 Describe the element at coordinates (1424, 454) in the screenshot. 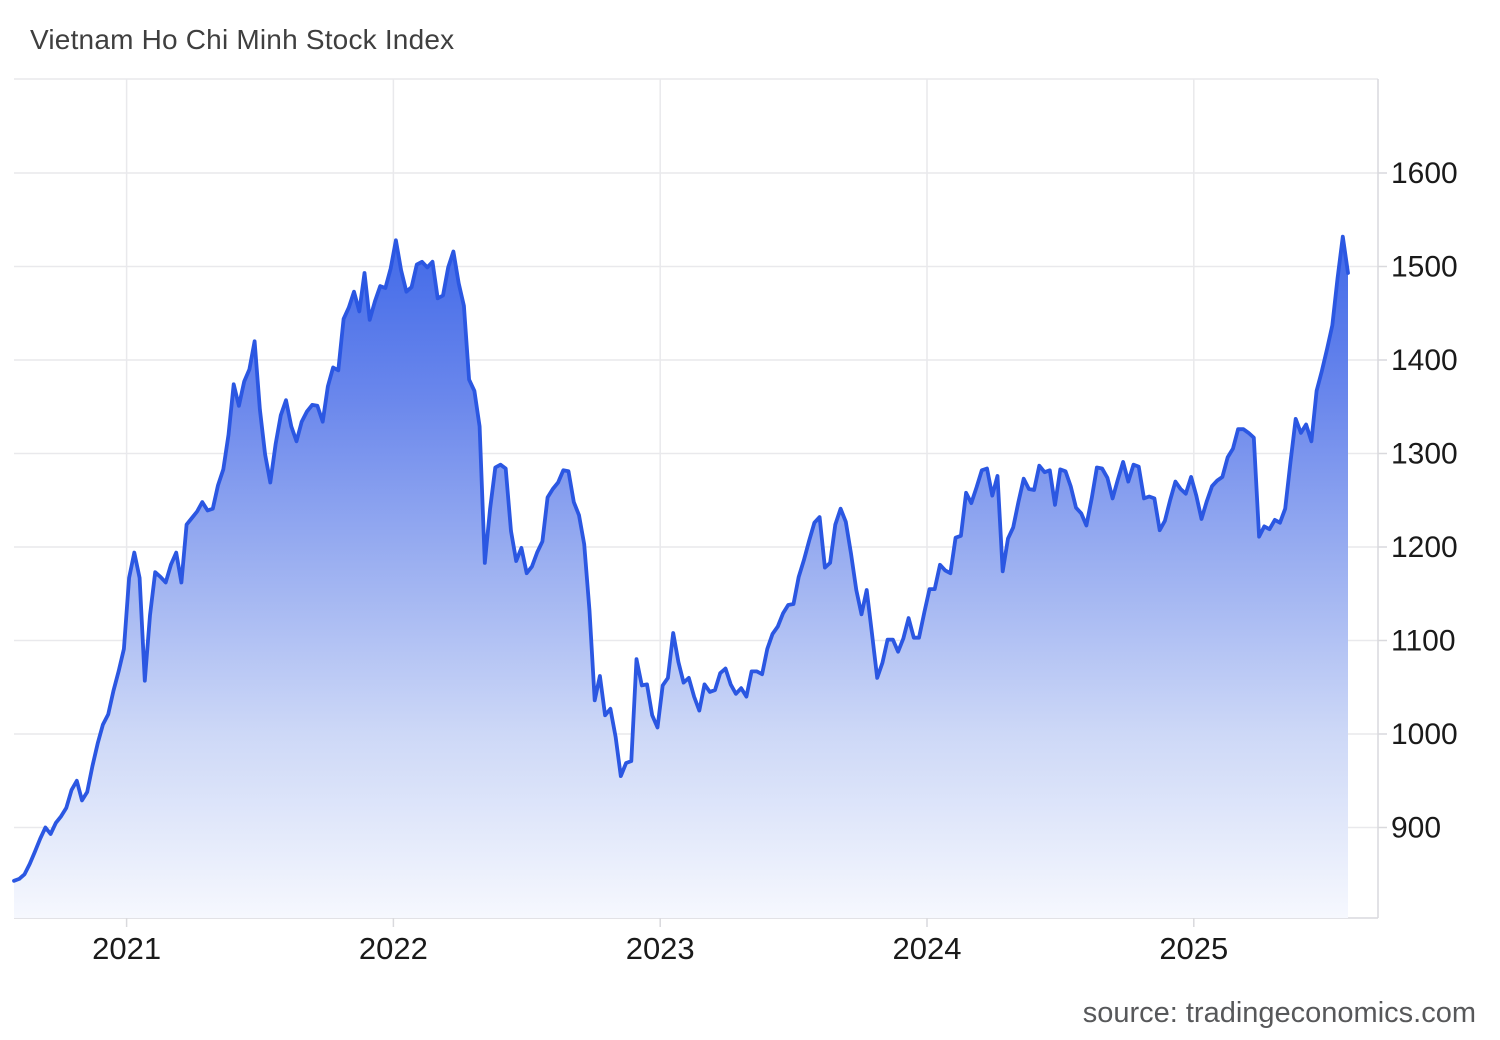

I see `y-axis-label: 1300` at that location.